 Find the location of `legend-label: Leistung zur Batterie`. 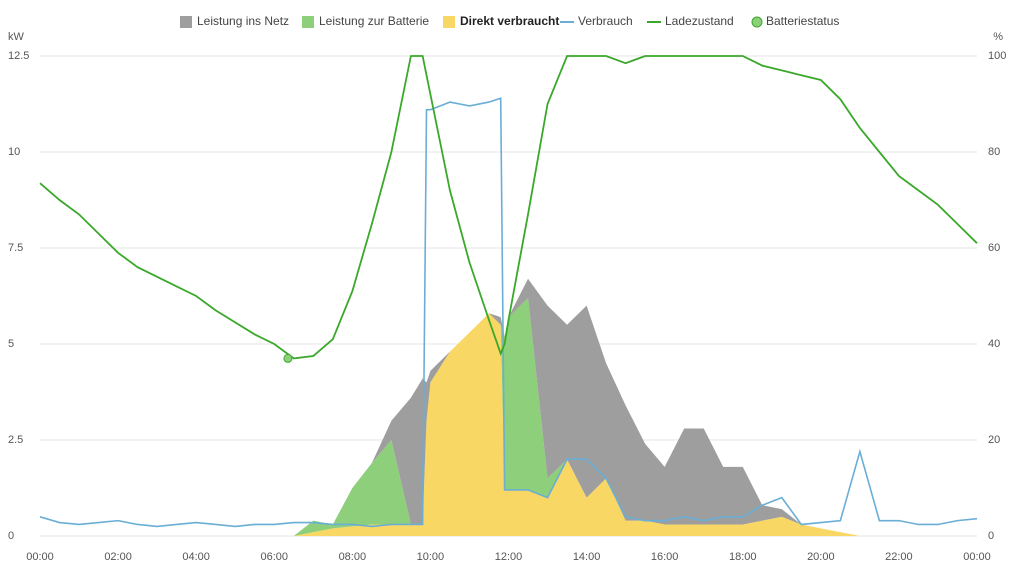

legend-label: Leistung zur Batterie is located at coordinates (374, 21).